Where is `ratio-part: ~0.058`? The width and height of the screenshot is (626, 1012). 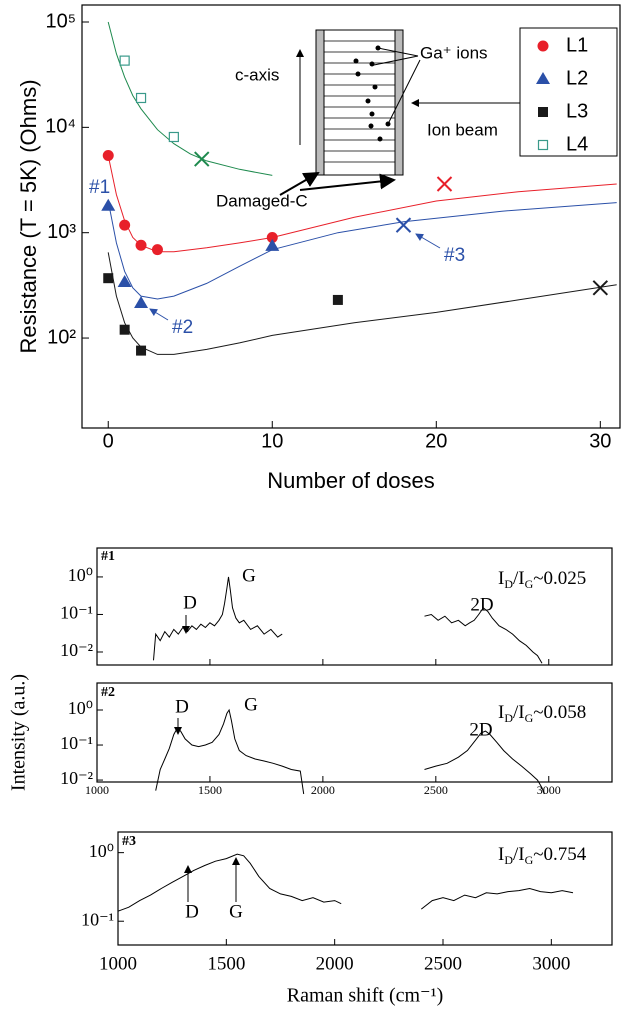
ratio-part: ~0.058 is located at coordinates (559, 712).